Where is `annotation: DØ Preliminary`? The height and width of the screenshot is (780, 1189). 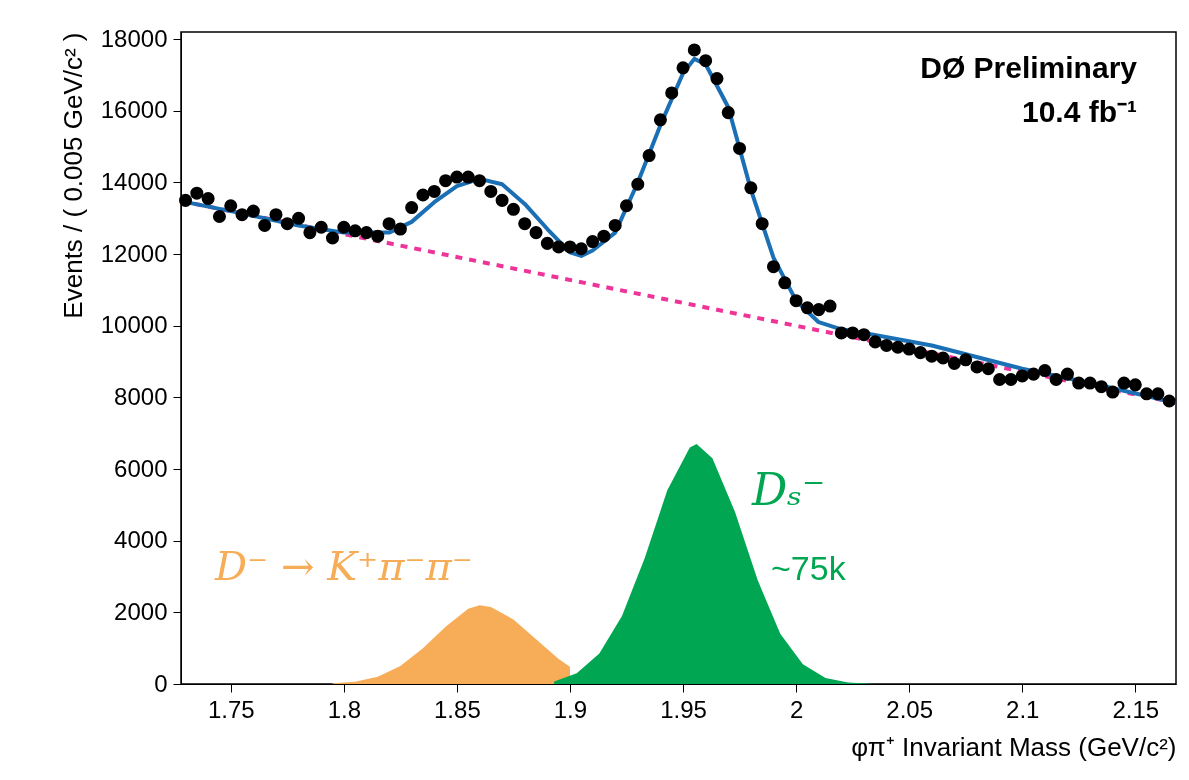 annotation: DØ Preliminary is located at coordinates (1029, 67).